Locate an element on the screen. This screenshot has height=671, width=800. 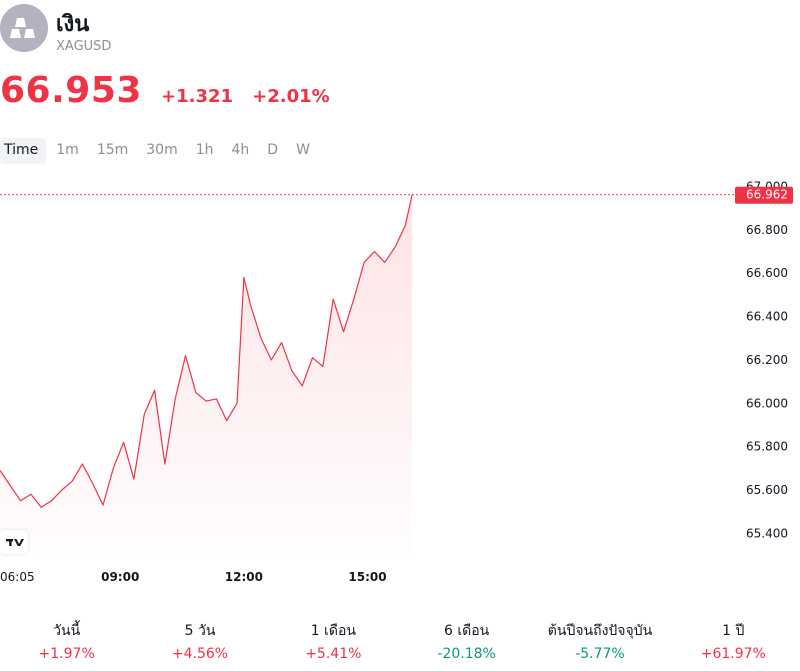
perf-1-year: 1 ปี +61.97% is located at coordinates (733, 641).